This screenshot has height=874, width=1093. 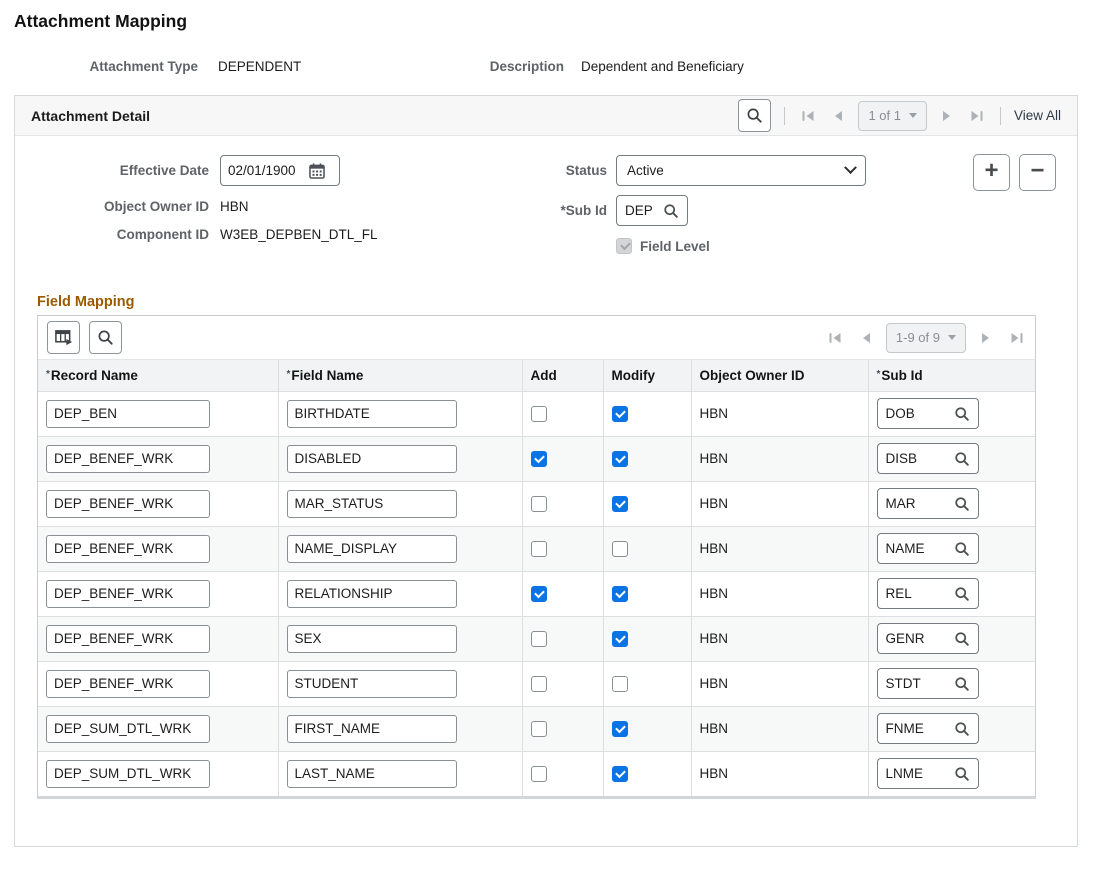 I want to click on sub-id-lookup: MAR, so click(x=927, y=503).